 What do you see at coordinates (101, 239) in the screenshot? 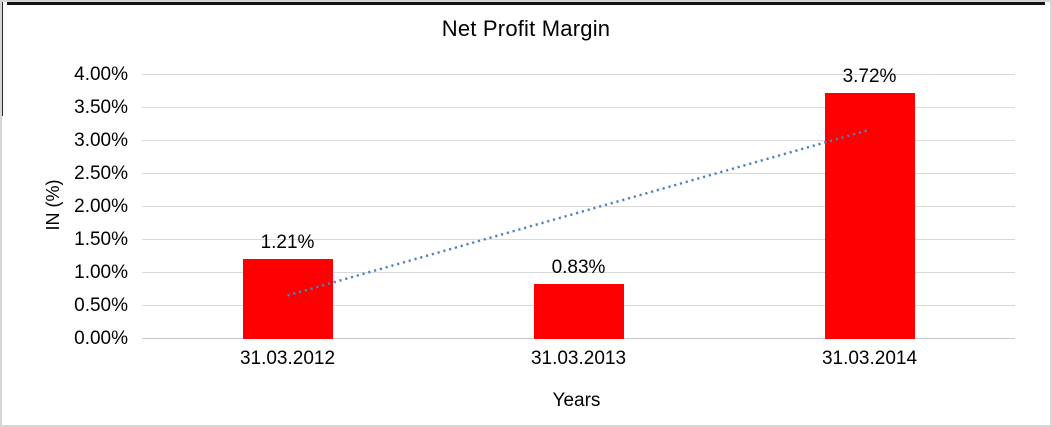
I see `y-axis-tick-label: 1.50%` at bounding box center [101, 239].